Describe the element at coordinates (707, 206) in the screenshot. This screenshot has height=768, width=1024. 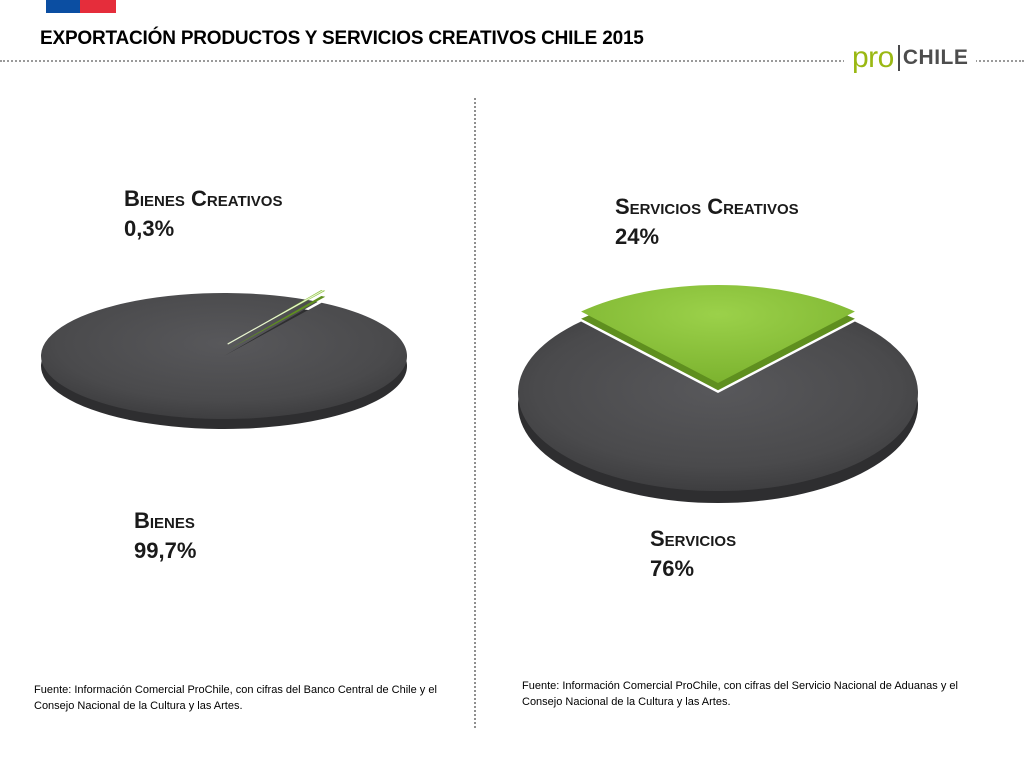
I see `label-servicios-creativos-name: Servicios Creativos` at that location.